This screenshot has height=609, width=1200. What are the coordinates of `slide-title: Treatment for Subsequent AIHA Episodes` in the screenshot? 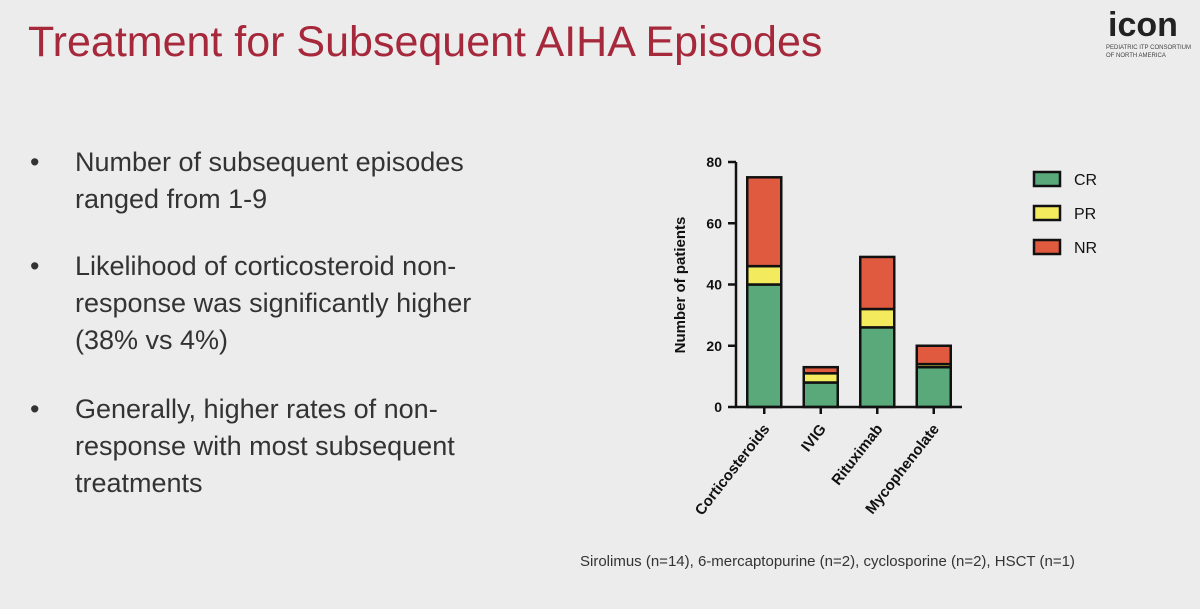 It's located at (425, 42).